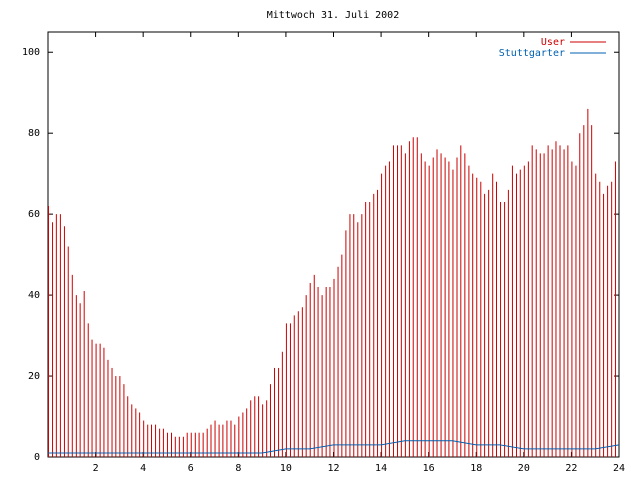 This screenshot has height=480, width=640. I want to click on y-tick-label: 0, so click(37, 457).